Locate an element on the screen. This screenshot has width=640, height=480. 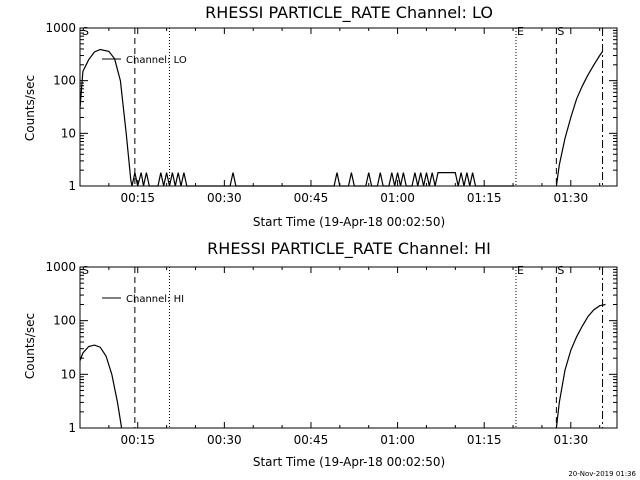
timestamp-stamp: 20-Nov-2019 01:36 is located at coordinates (602, 474).